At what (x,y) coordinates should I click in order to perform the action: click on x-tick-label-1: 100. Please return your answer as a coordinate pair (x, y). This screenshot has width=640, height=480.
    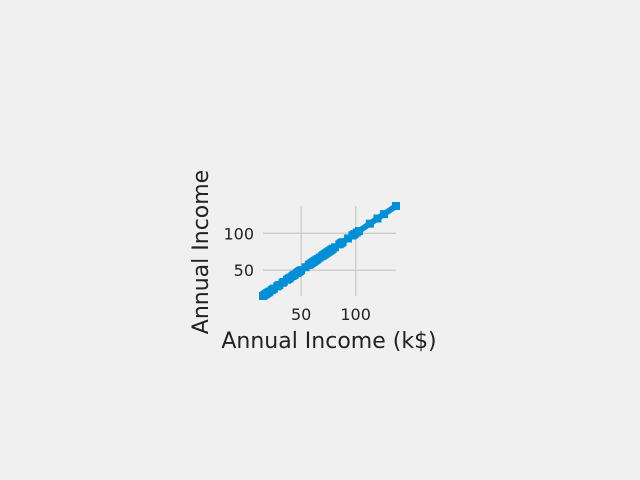
    Looking at the image, I should click on (355, 314).